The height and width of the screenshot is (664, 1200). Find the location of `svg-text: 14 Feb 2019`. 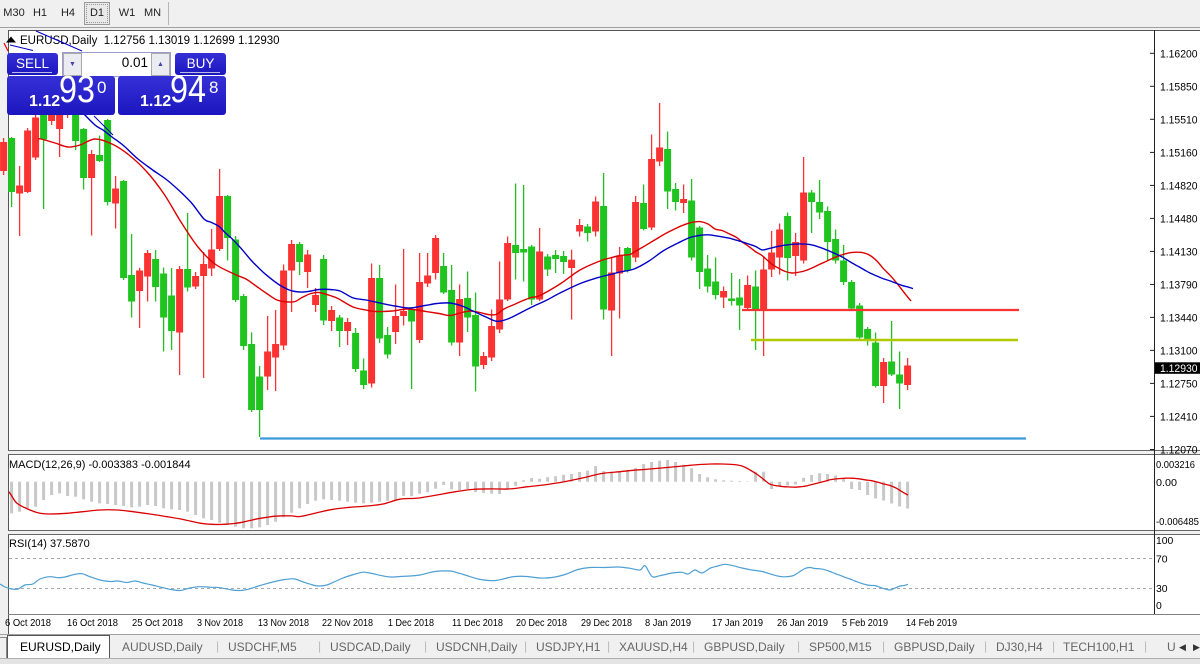

svg-text: 14 Feb 2019 is located at coordinates (931, 623).